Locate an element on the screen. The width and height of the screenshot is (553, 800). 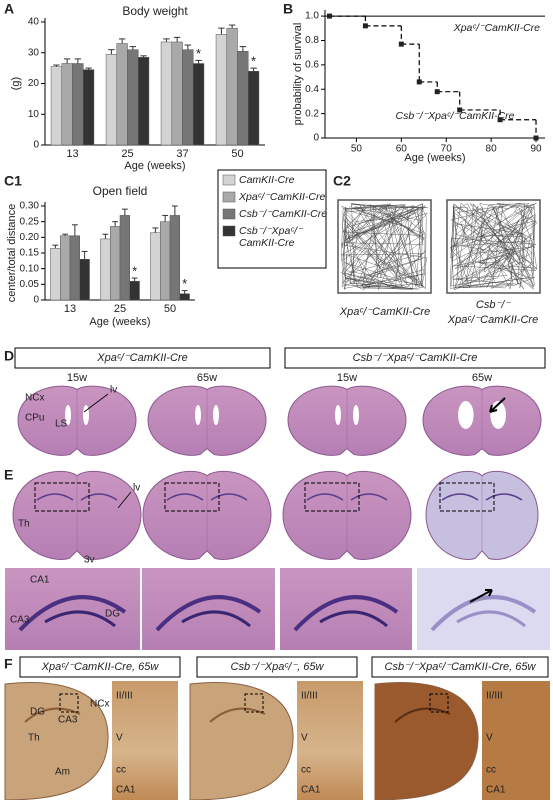
panel-letter: B is located at coordinates (288, 9).